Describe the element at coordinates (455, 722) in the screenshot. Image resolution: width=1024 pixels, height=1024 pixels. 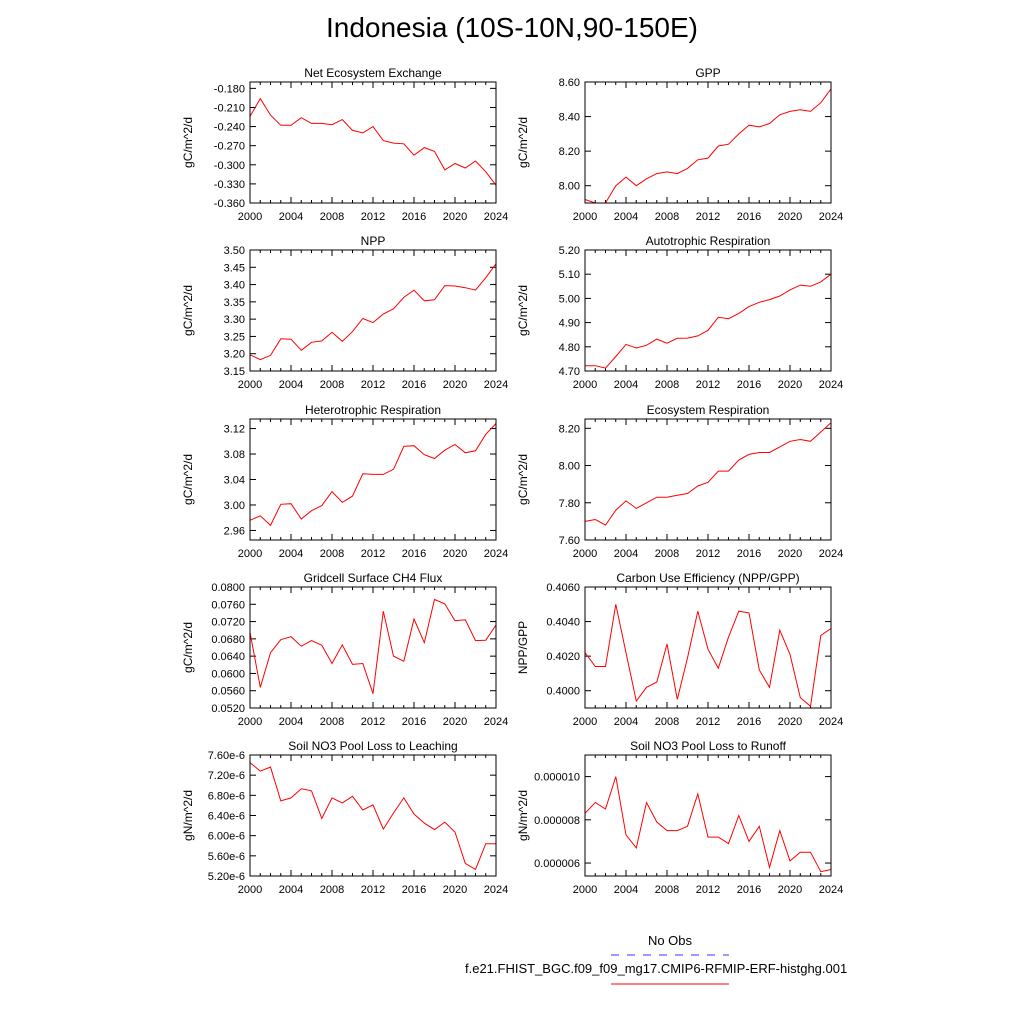
I see `panel-7-xtick-label: 2020` at that location.